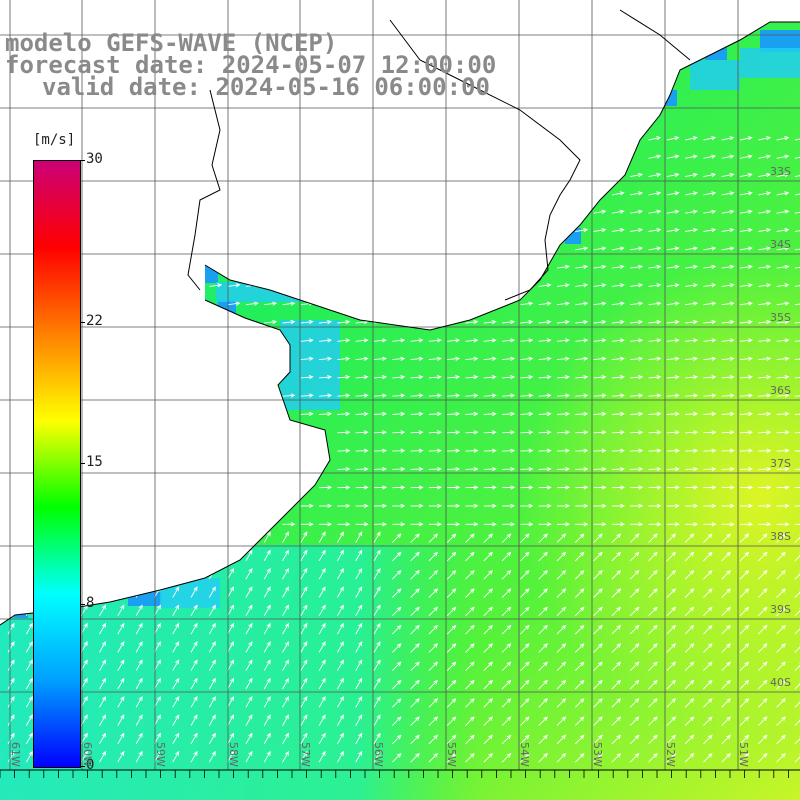  I want to click on longitude-label: 60W, so click(87, 754).